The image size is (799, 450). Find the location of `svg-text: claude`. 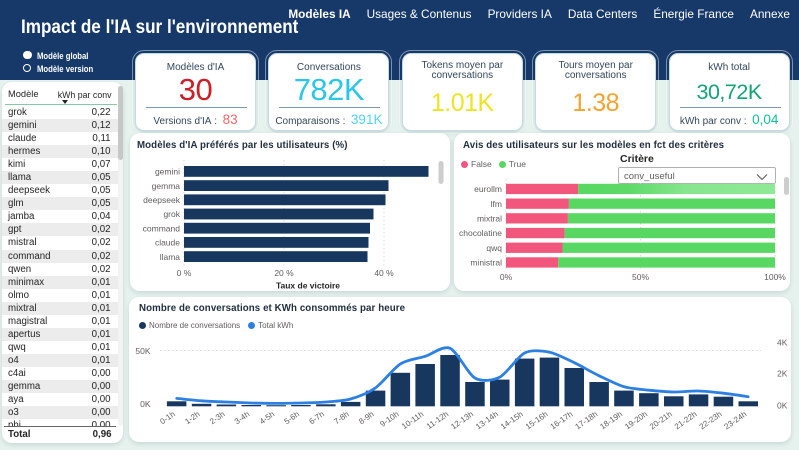

svg-text: claude is located at coordinates (167, 243).